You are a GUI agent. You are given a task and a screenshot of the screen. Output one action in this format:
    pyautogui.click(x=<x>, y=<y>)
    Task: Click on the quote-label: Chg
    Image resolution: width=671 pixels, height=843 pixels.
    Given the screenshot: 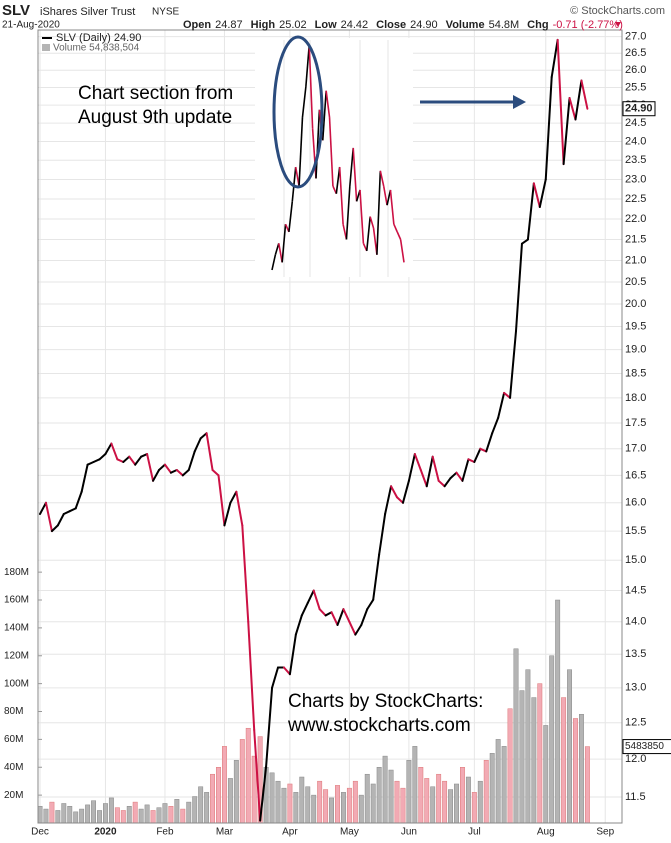 What is the action you would take?
    pyautogui.click(x=537, y=25)
    